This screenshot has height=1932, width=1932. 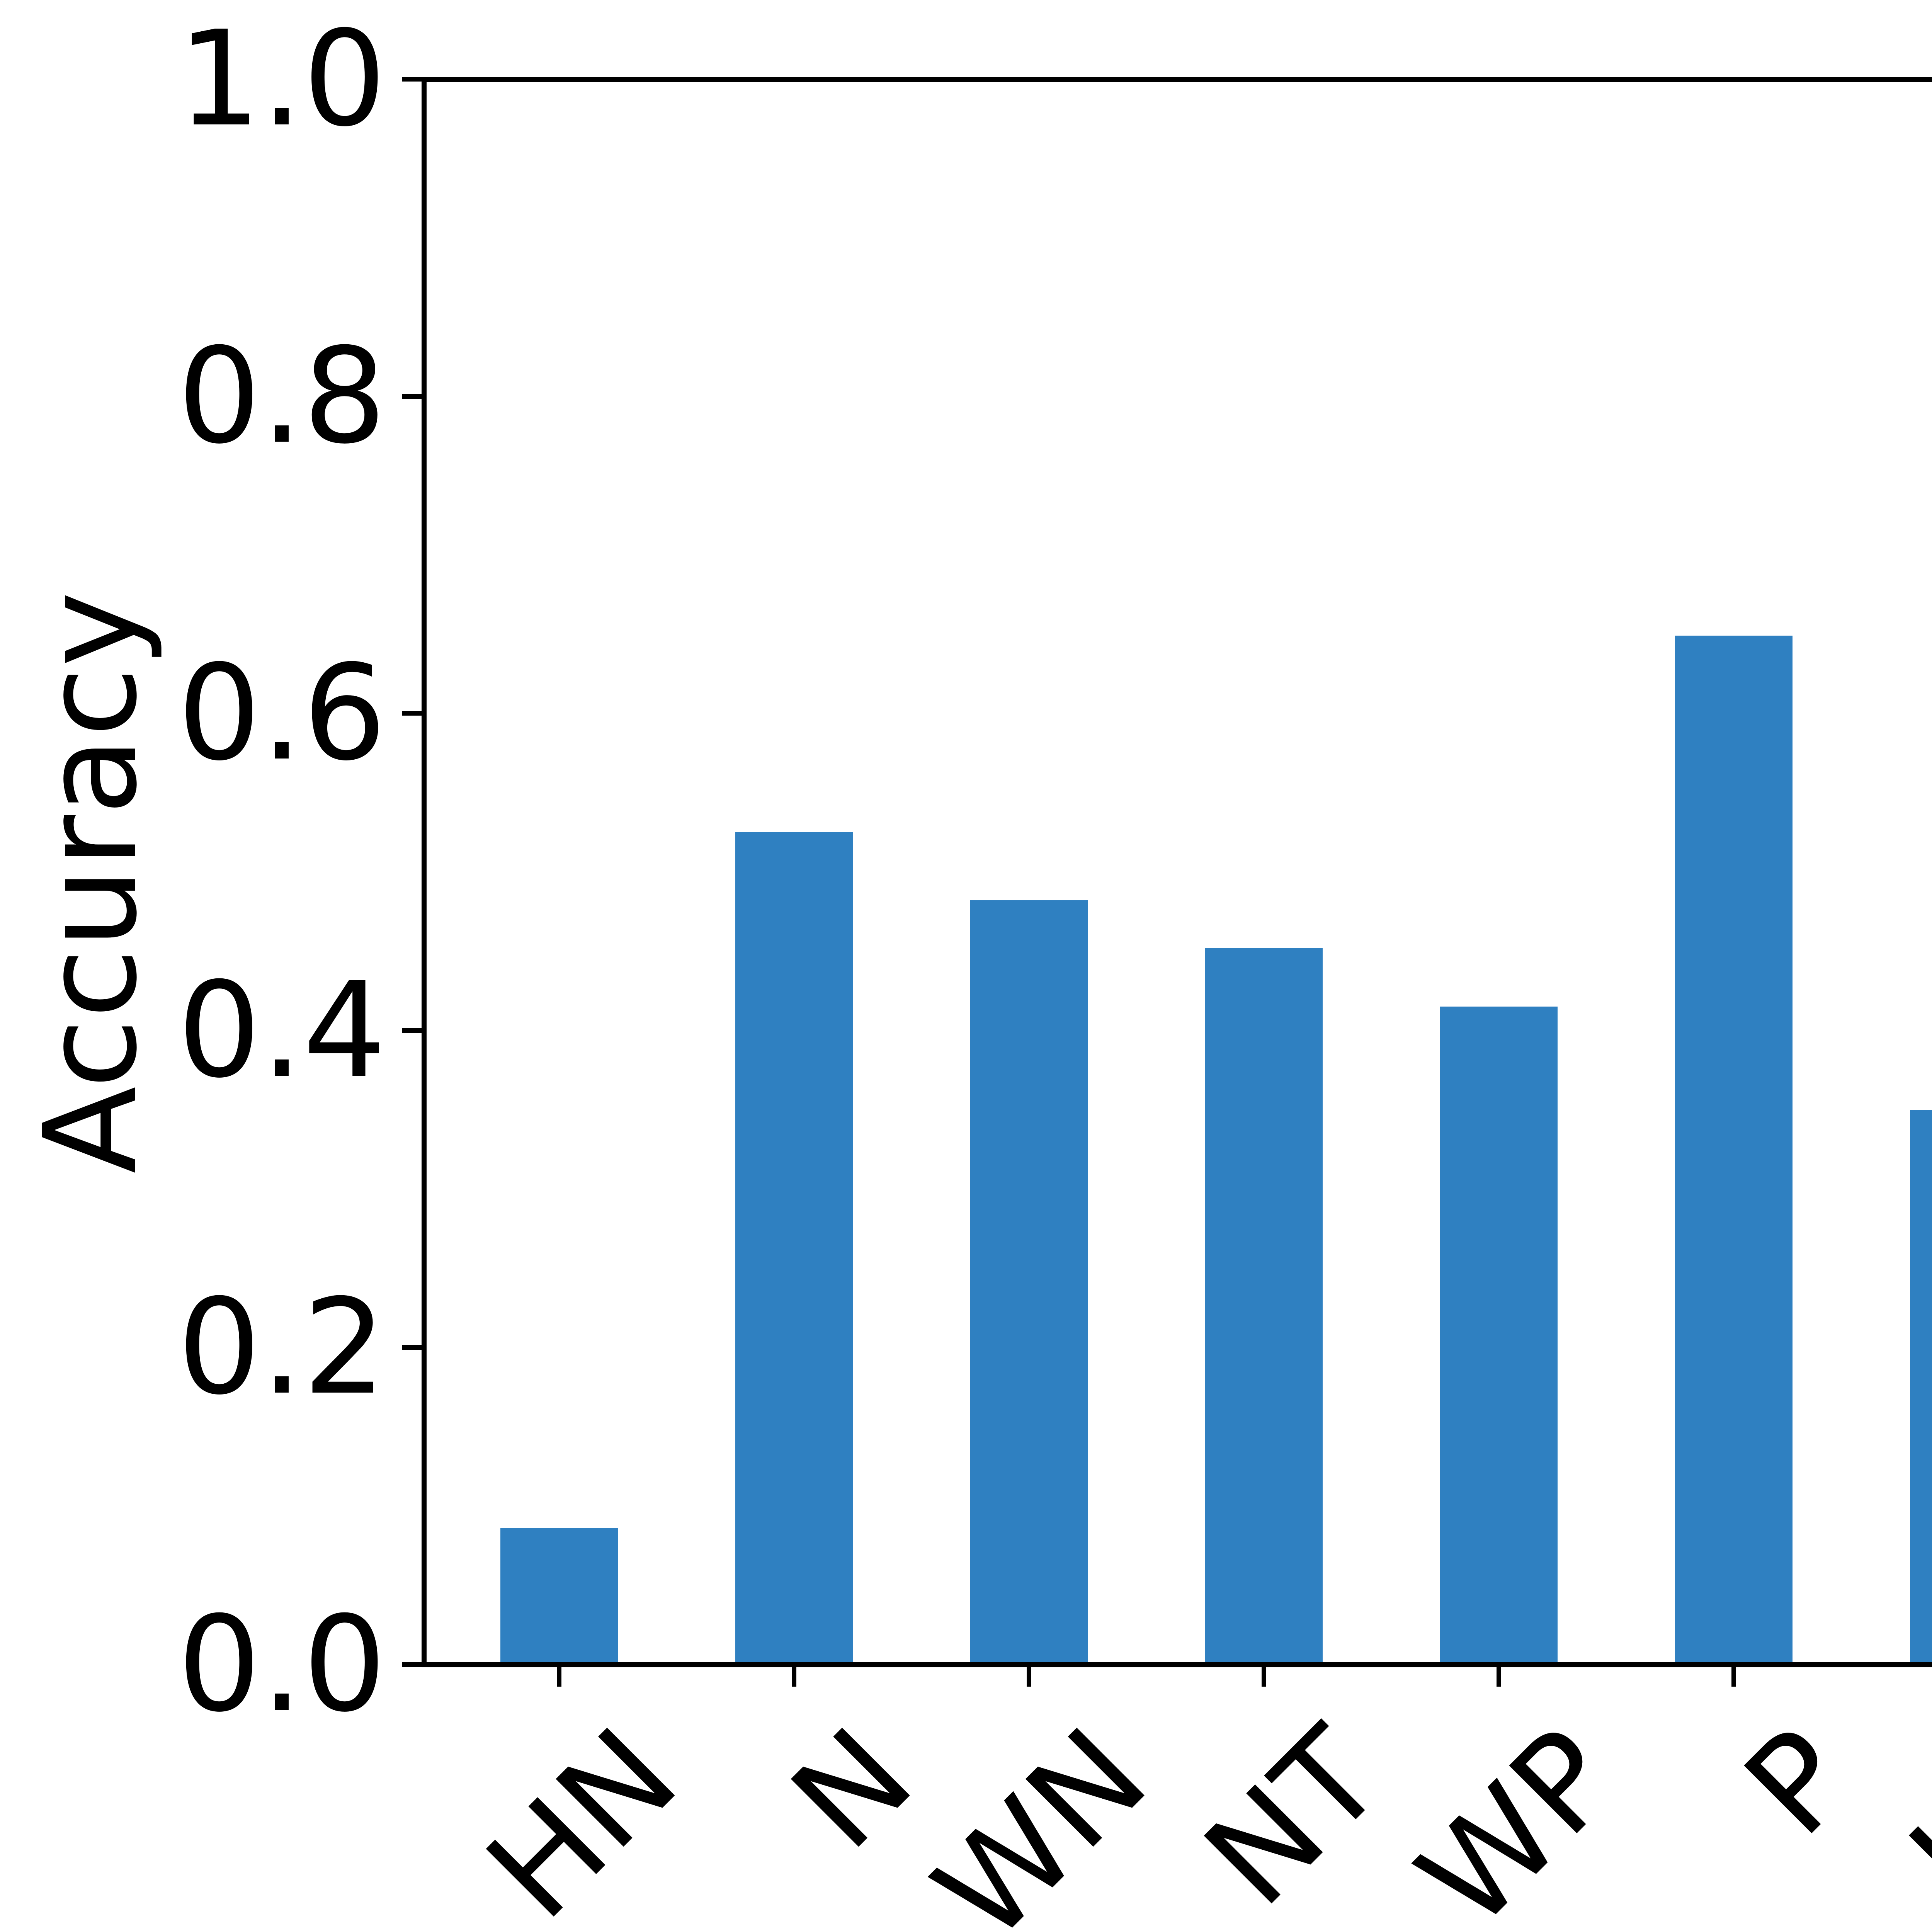 What do you see at coordinates (1293, 1816) in the screenshot?
I see `x-tick-label-NT: NT` at bounding box center [1293, 1816].